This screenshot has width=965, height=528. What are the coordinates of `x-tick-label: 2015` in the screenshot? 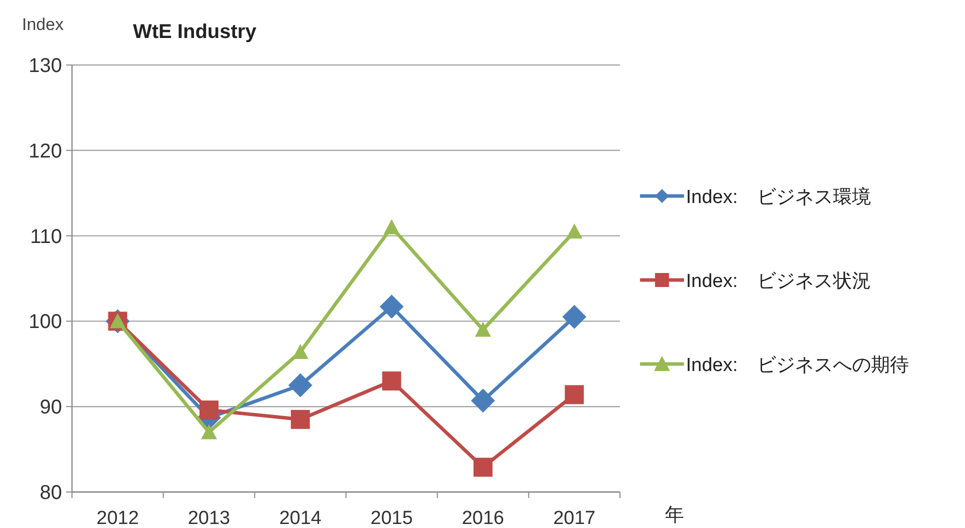 It's located at (391, 518).